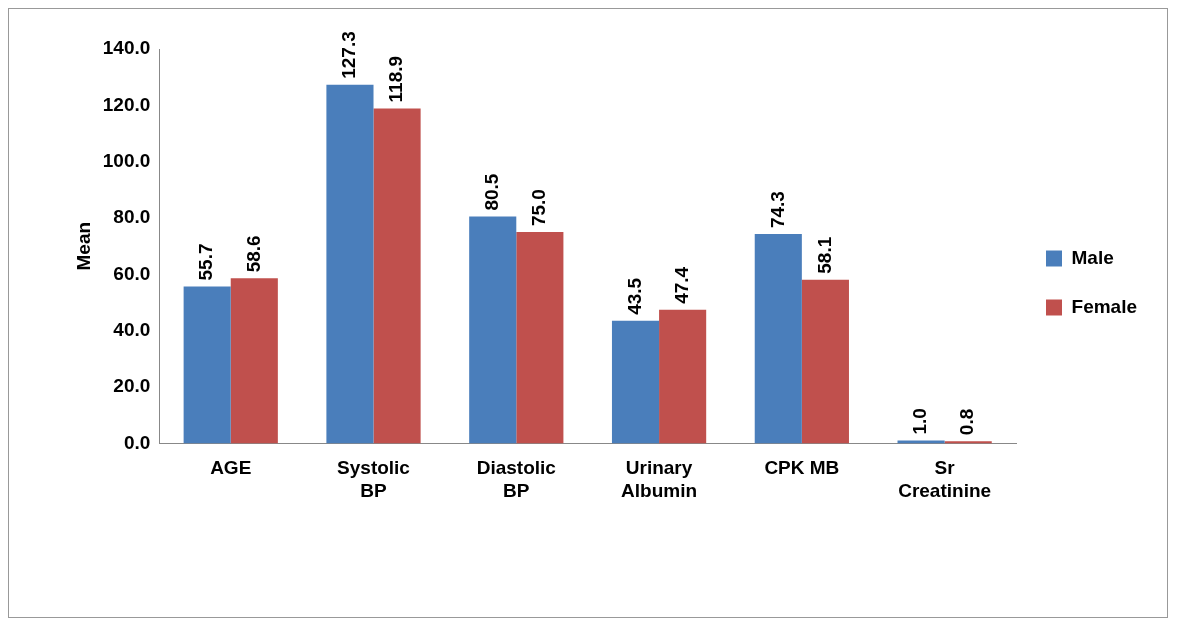 This screenshot has width=1182, height=632. Describe the element at coordinates (634, 296) in the screenshot. I see `data-label: 43.5` at that location.